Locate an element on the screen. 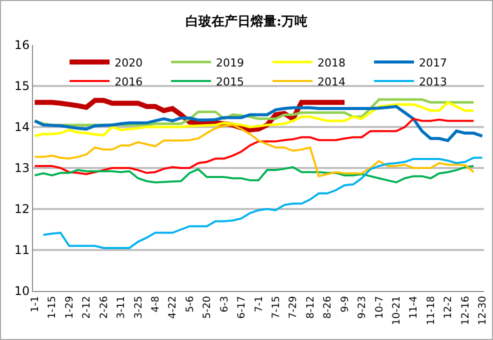  x-tick-label: 3-25 is located at coordinates (138, 307).